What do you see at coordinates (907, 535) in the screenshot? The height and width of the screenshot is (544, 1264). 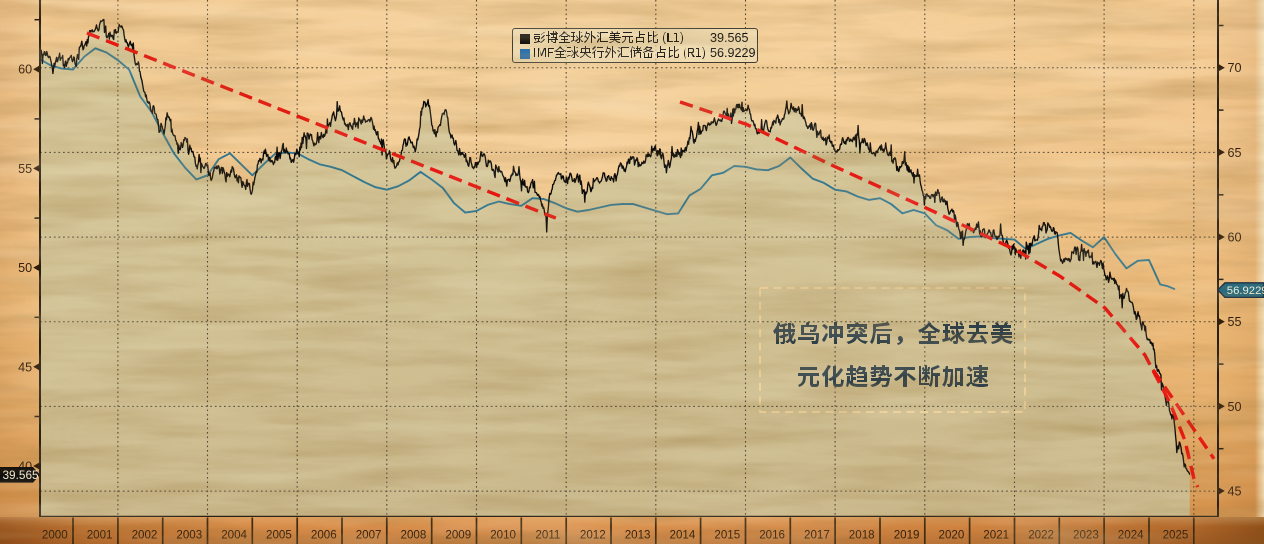 I see `x-axis-year-label: 2019` at bounding box center [907, 535].